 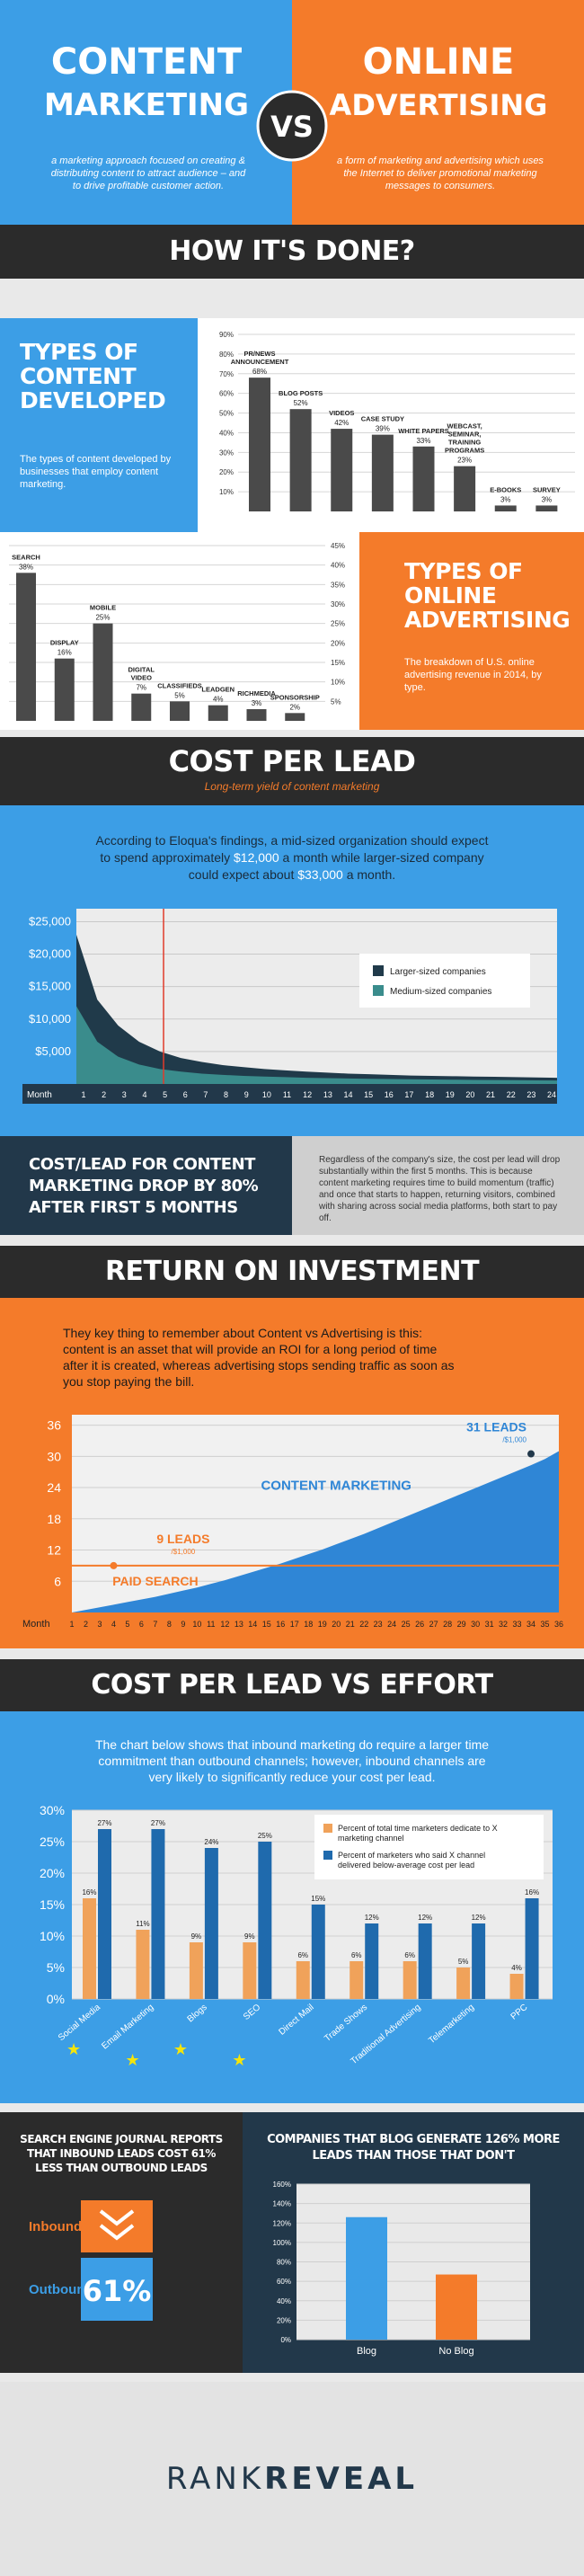 What do you see at coordinates (55, 2226) in the screenshot?
I see `inbound-label: Inbound` at bounding box center [55, 2226].